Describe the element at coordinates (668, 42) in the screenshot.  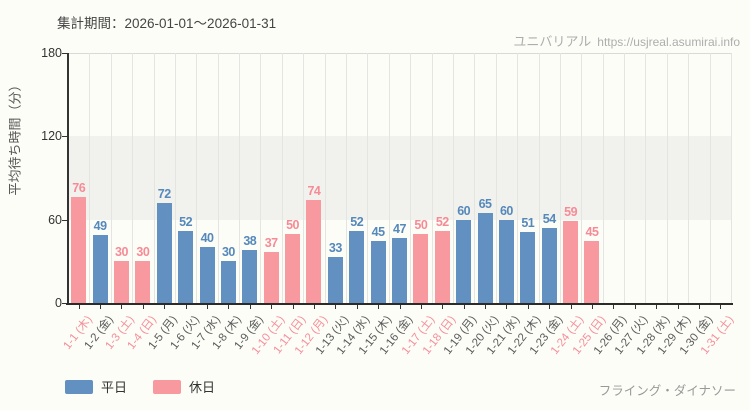
I see `site-url: https://usjreal.asumirai.info` at that location.